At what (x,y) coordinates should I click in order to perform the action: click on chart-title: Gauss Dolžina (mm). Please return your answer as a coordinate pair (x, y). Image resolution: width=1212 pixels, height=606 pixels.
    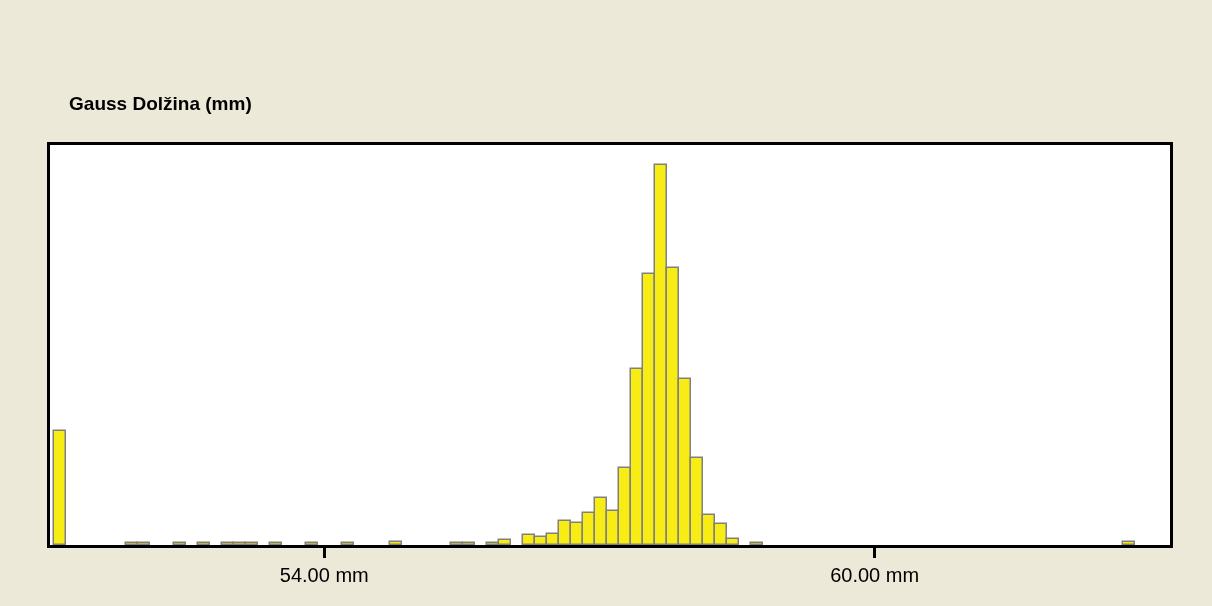
    Looking at the image, I should click on (160, 104).